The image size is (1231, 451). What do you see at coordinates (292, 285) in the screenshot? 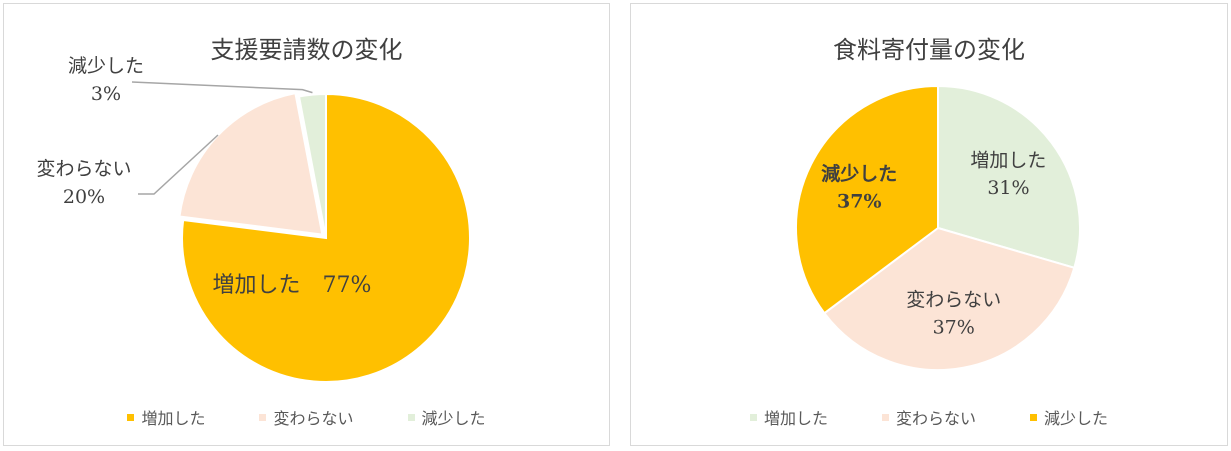
I see `data-label-increased: 増加した 77%` at bounding box center [292, 285].